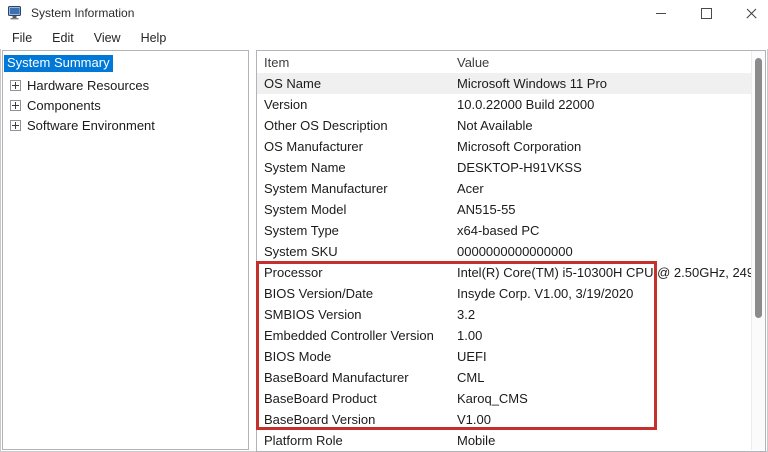 The height and width of the screenshot is (452, 768). Describe the element at coordinates (336, 377) in the screenshot. I see `row-item: BaseBoard Manufacturer` at that location.